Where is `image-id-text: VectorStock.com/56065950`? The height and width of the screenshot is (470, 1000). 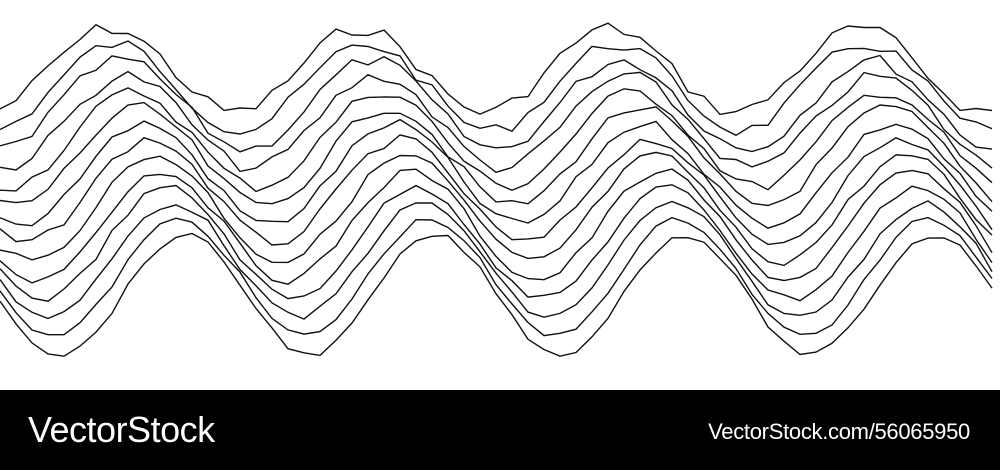 image-id-text: VectorStock.com/56065950 is located at coordinates (839, 431).